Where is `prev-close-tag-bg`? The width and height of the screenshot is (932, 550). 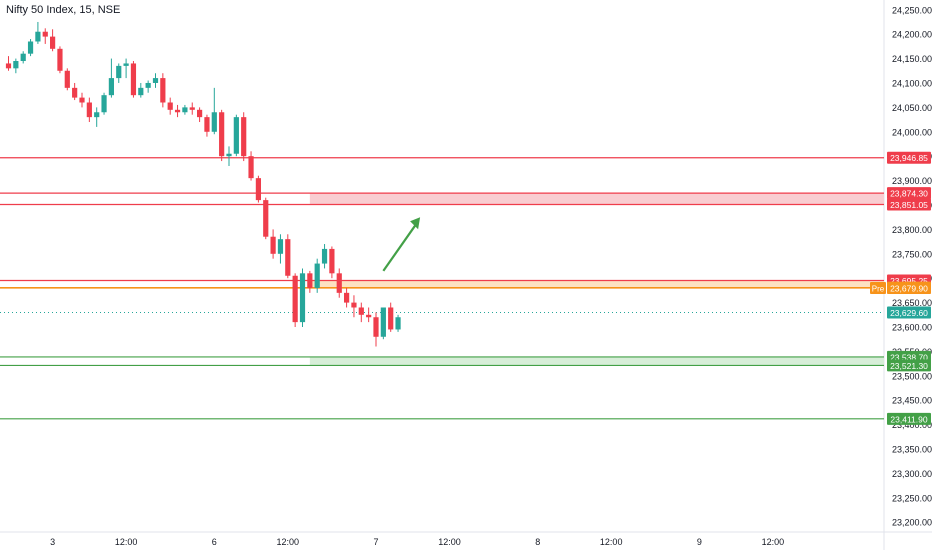
prev-close-tag-bg is located at coordinates (878, 288).